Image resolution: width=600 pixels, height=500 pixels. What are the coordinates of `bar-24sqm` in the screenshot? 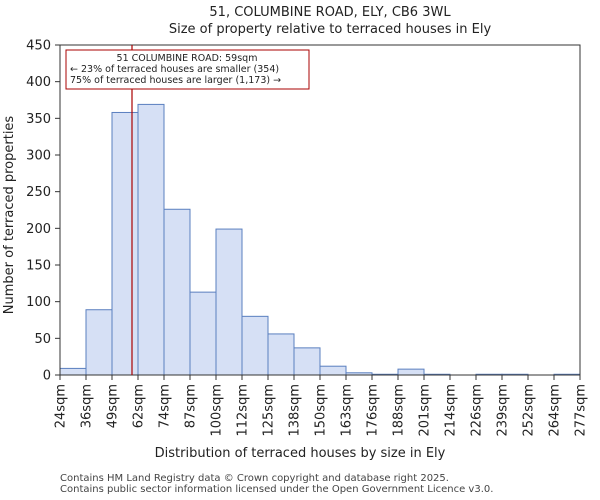 It's located at (73, 371).